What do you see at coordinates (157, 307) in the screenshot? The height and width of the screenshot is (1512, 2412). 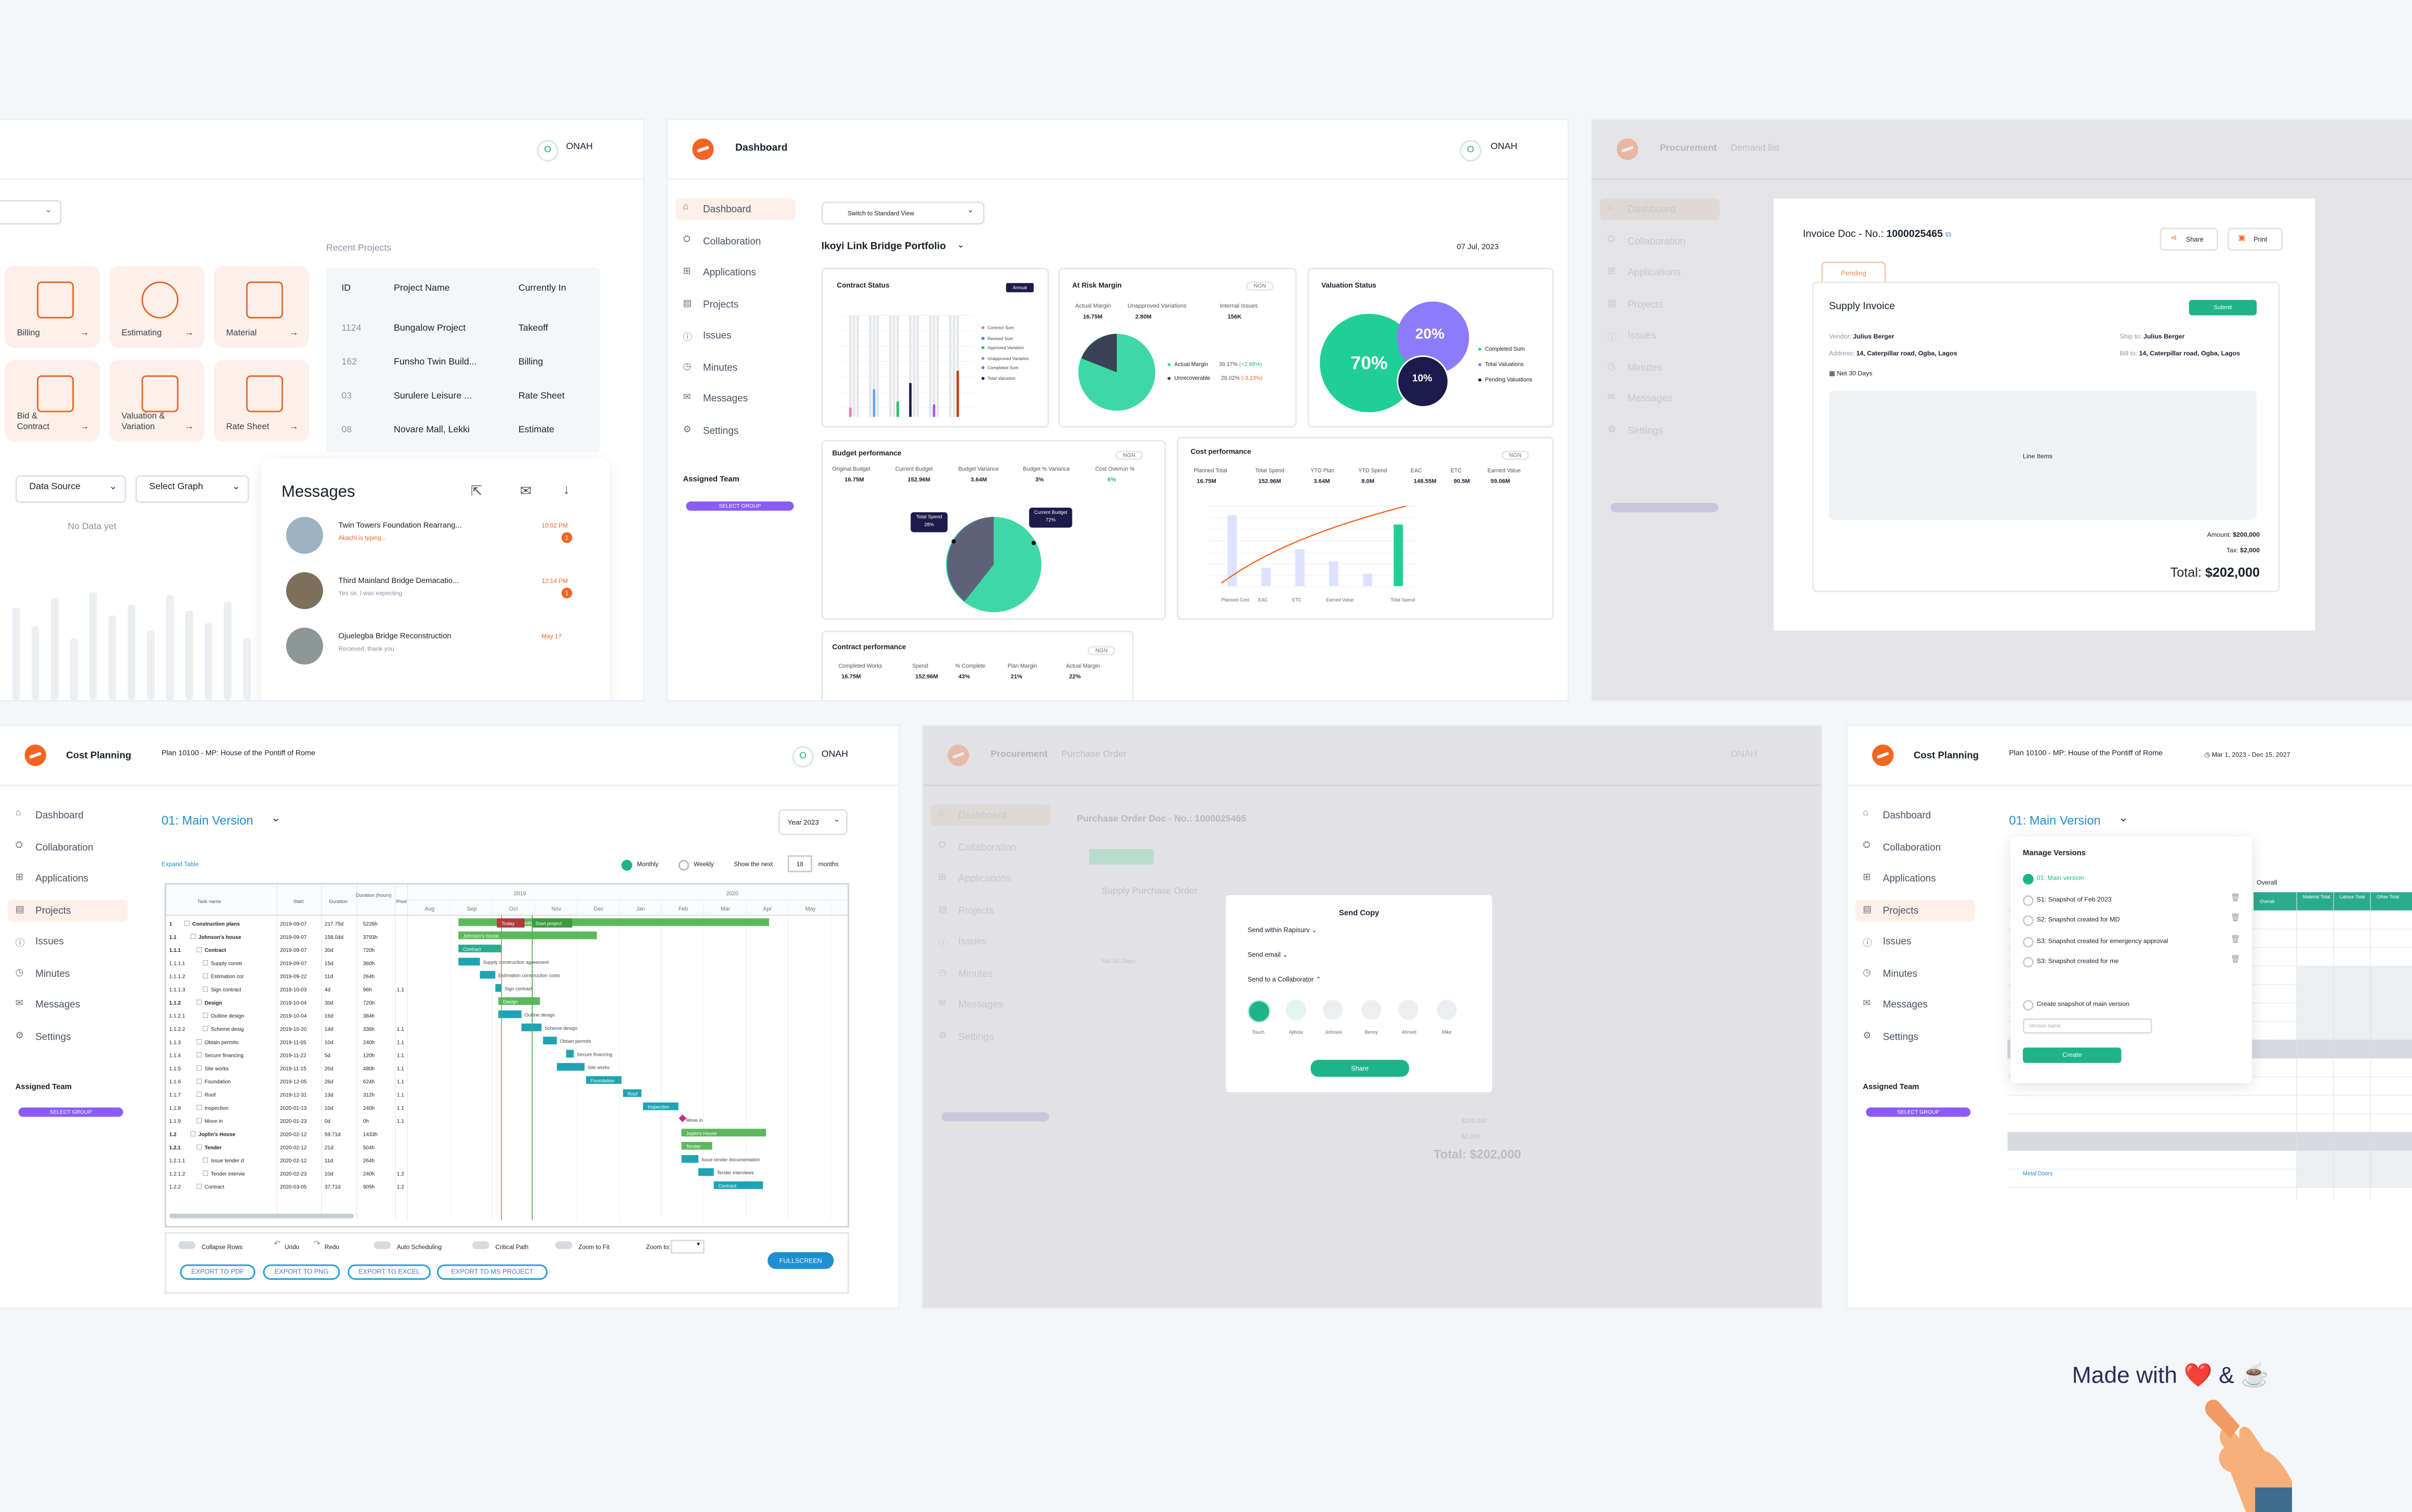 I see `tile-estimating: Estimating →` at bounding box center [157, 307].